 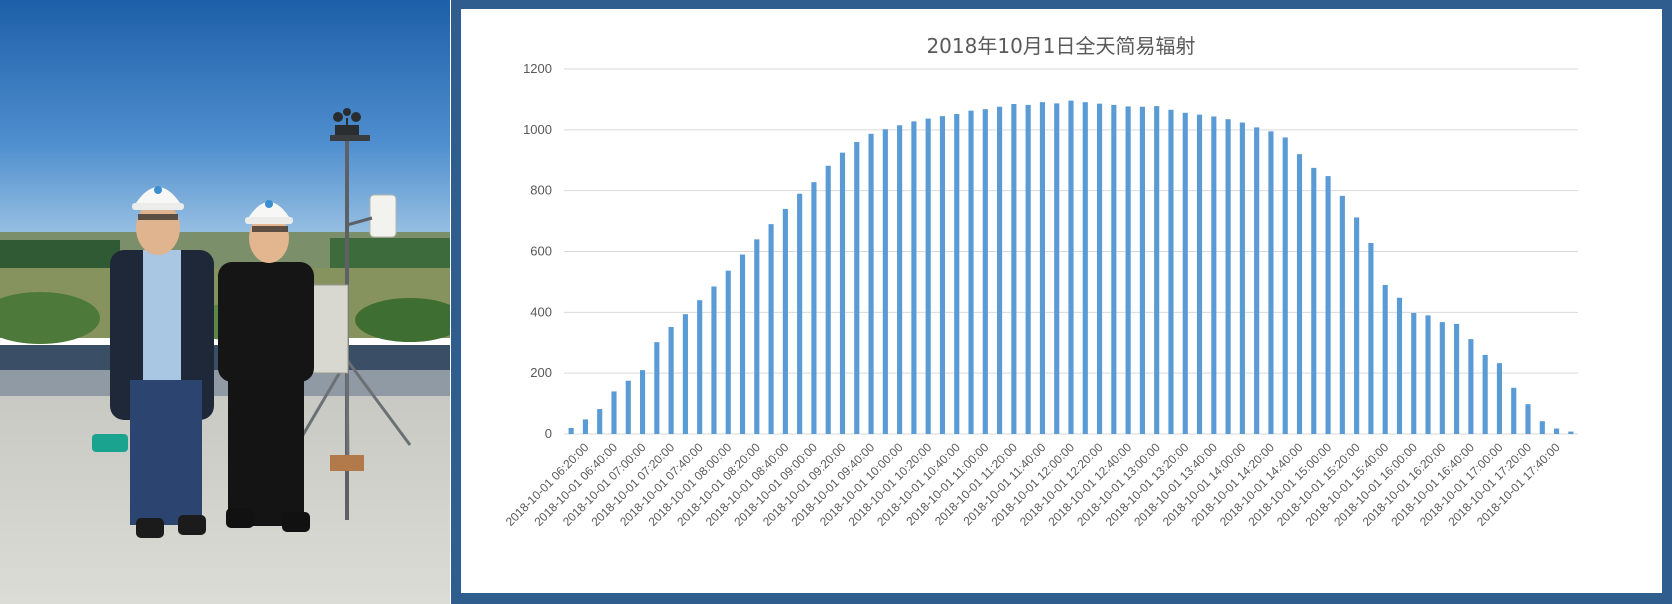 I want to click on y-tick-label: 1200, so click(x=537, y=68).